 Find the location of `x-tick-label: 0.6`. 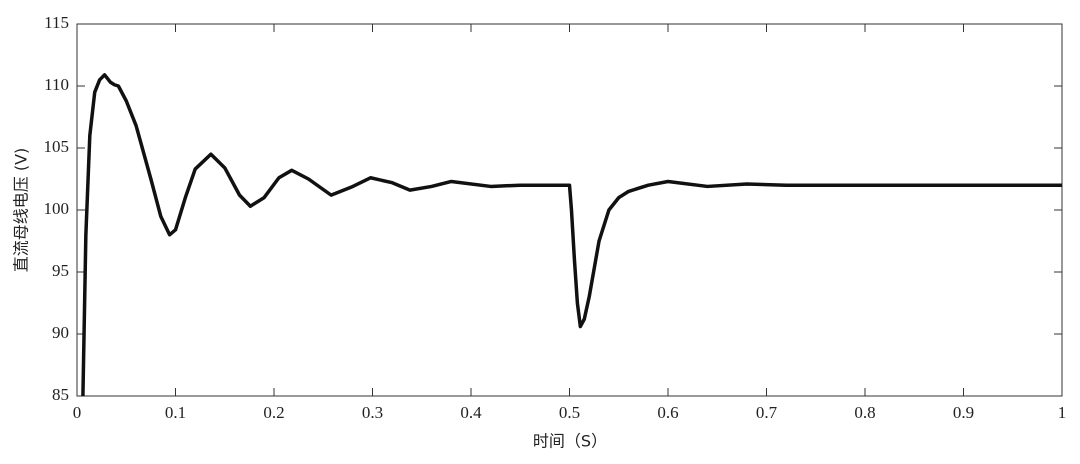

x-tick-label: 0.6 is located at coordinates (667, 412).